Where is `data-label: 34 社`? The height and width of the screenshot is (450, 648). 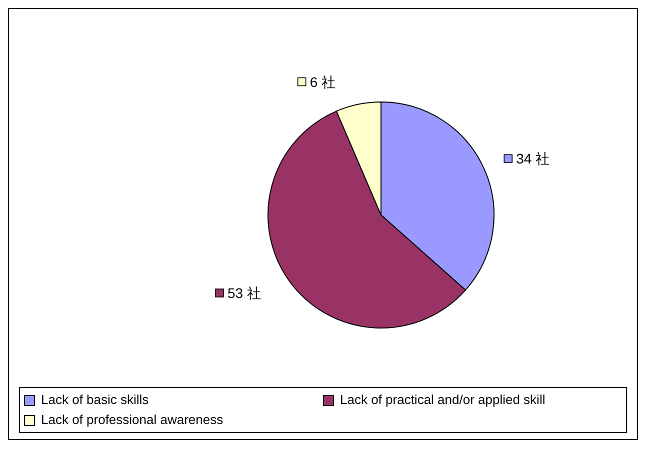
data-label: 34 社 is located at coordinates (533, 158).